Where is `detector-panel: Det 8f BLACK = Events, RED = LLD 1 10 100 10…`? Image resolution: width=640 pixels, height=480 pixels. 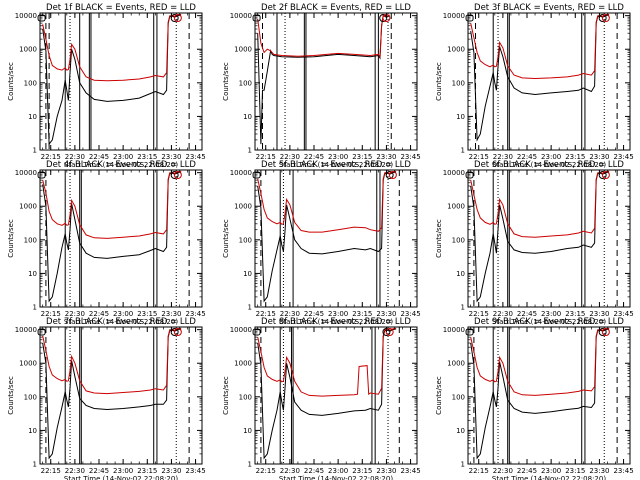
detector-panel: Det 8f BLACK = Events, RED = LLD 1 10 100 10… is located at coordinates (321, 398).